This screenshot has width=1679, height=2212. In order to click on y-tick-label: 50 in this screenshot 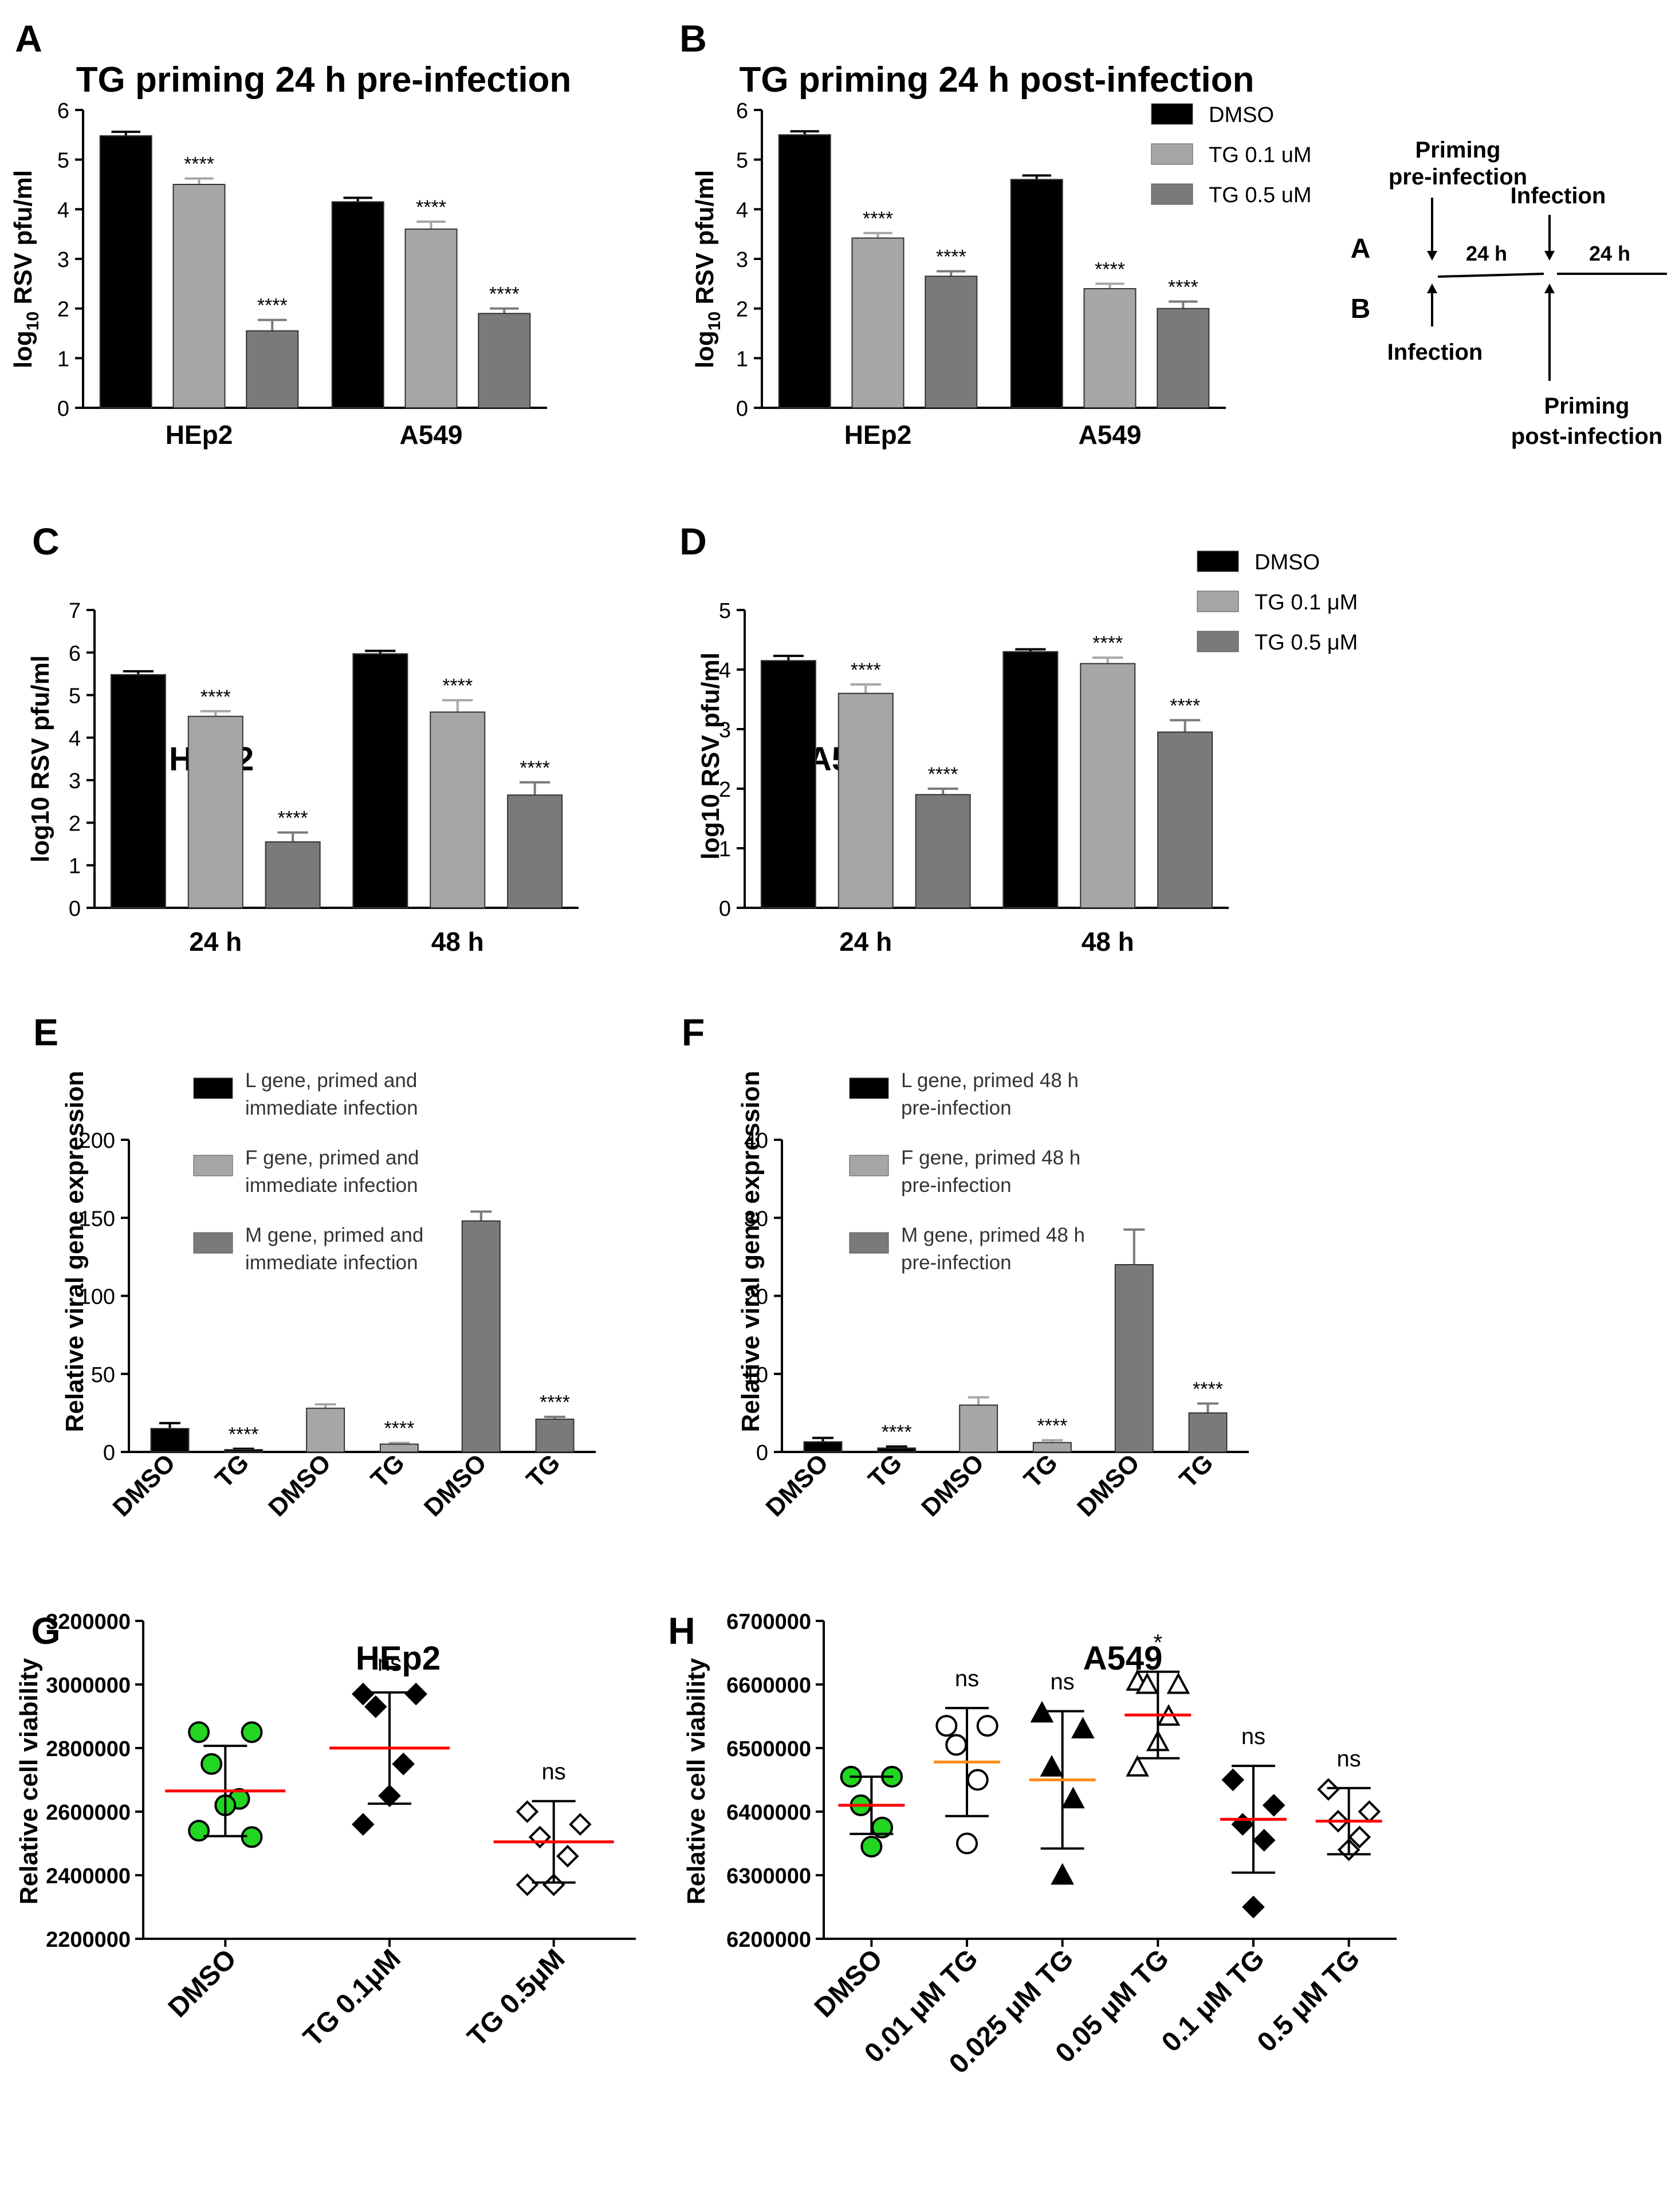, I will do `click(103, 1375)`.